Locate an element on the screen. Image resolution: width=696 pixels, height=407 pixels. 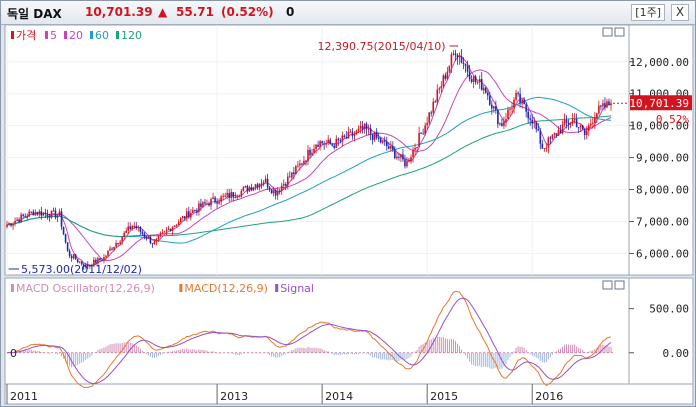
legend-label: 가격 is located at coordinates (26, 35).